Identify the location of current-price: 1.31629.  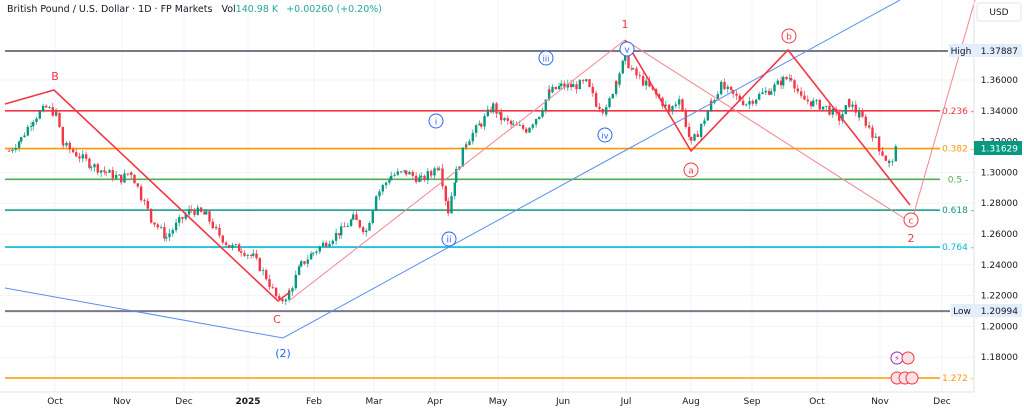
(999, 150).